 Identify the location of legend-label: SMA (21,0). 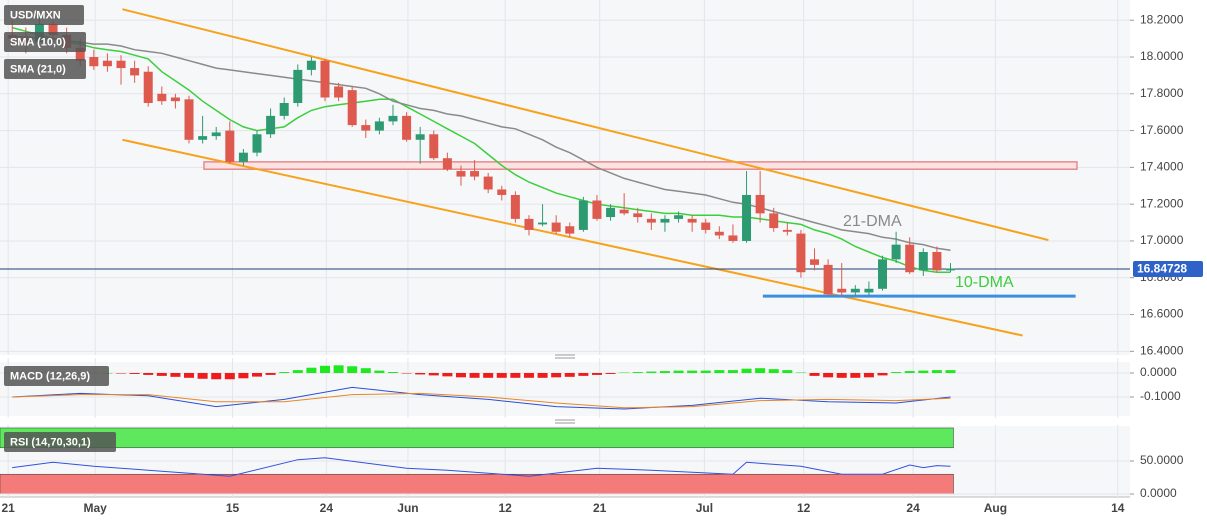
(38, 69).